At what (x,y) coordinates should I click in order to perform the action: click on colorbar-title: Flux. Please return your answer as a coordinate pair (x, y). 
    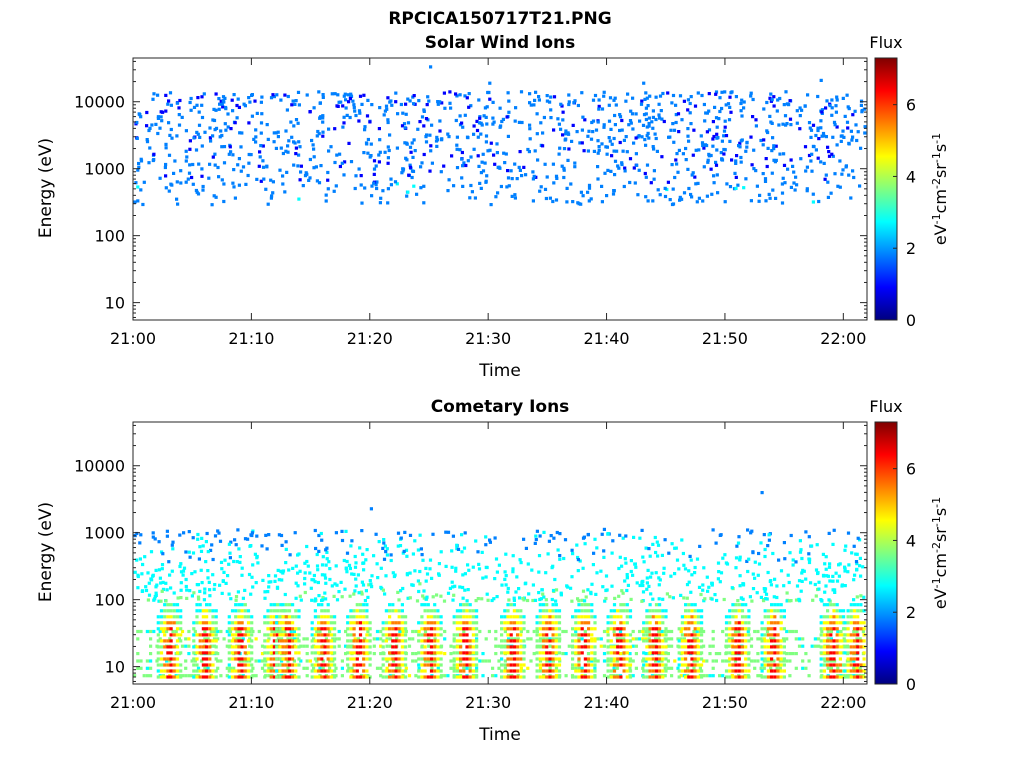
    Looking at the image, I should click on (885, 42).